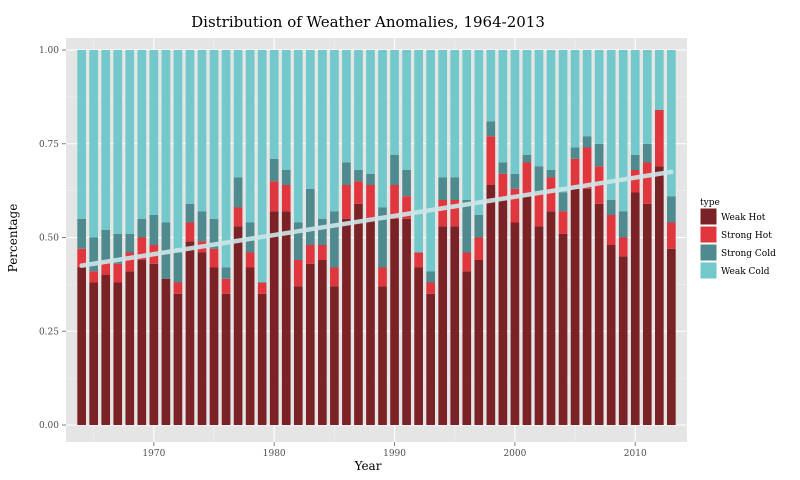 The width and height of the screenshot is (800, 480). Describe the element at coordinates (515, 323) in the screenshot. I see `bar-weak-hot-2000` at that location.